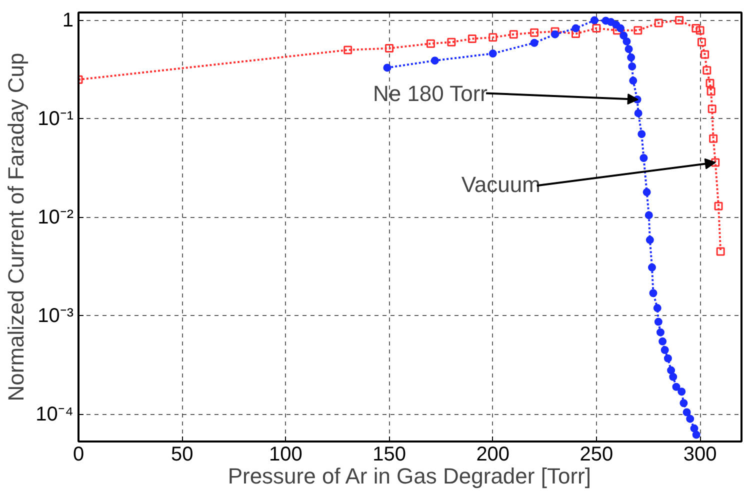 The width and height of the screenshot is (751, 491). Describe the element at coordinates (16, 227) in the screenshot. I see `y-axis-title: Normalized Current of Faraday Cup` at that location.